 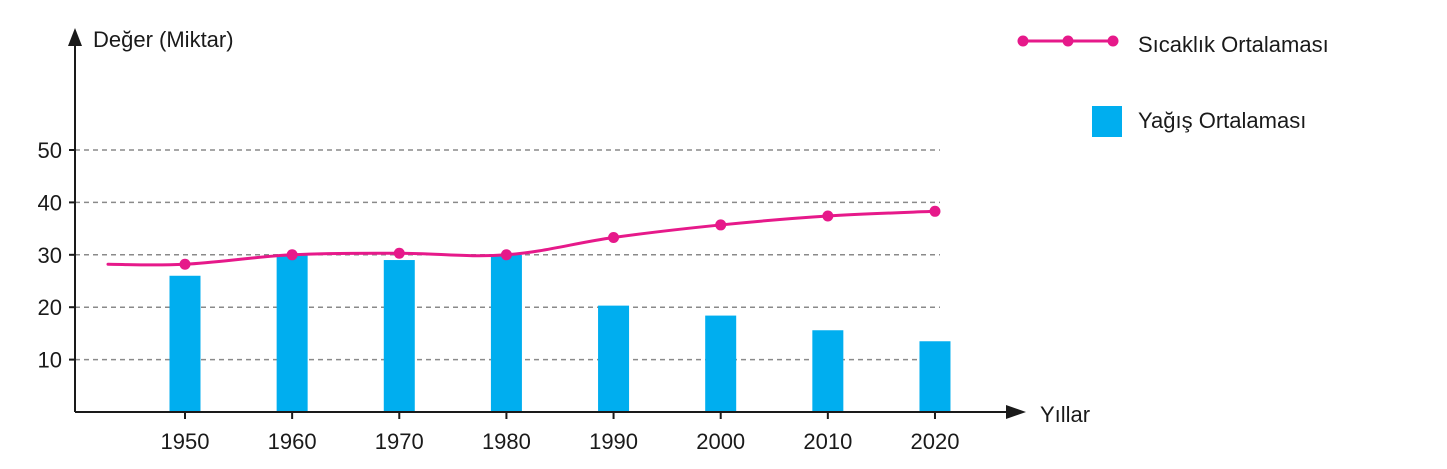 What do you see at coordinates (935, 211) in the screenshot?
I see `temperature-point-2020` at bounding box center [935, 211].